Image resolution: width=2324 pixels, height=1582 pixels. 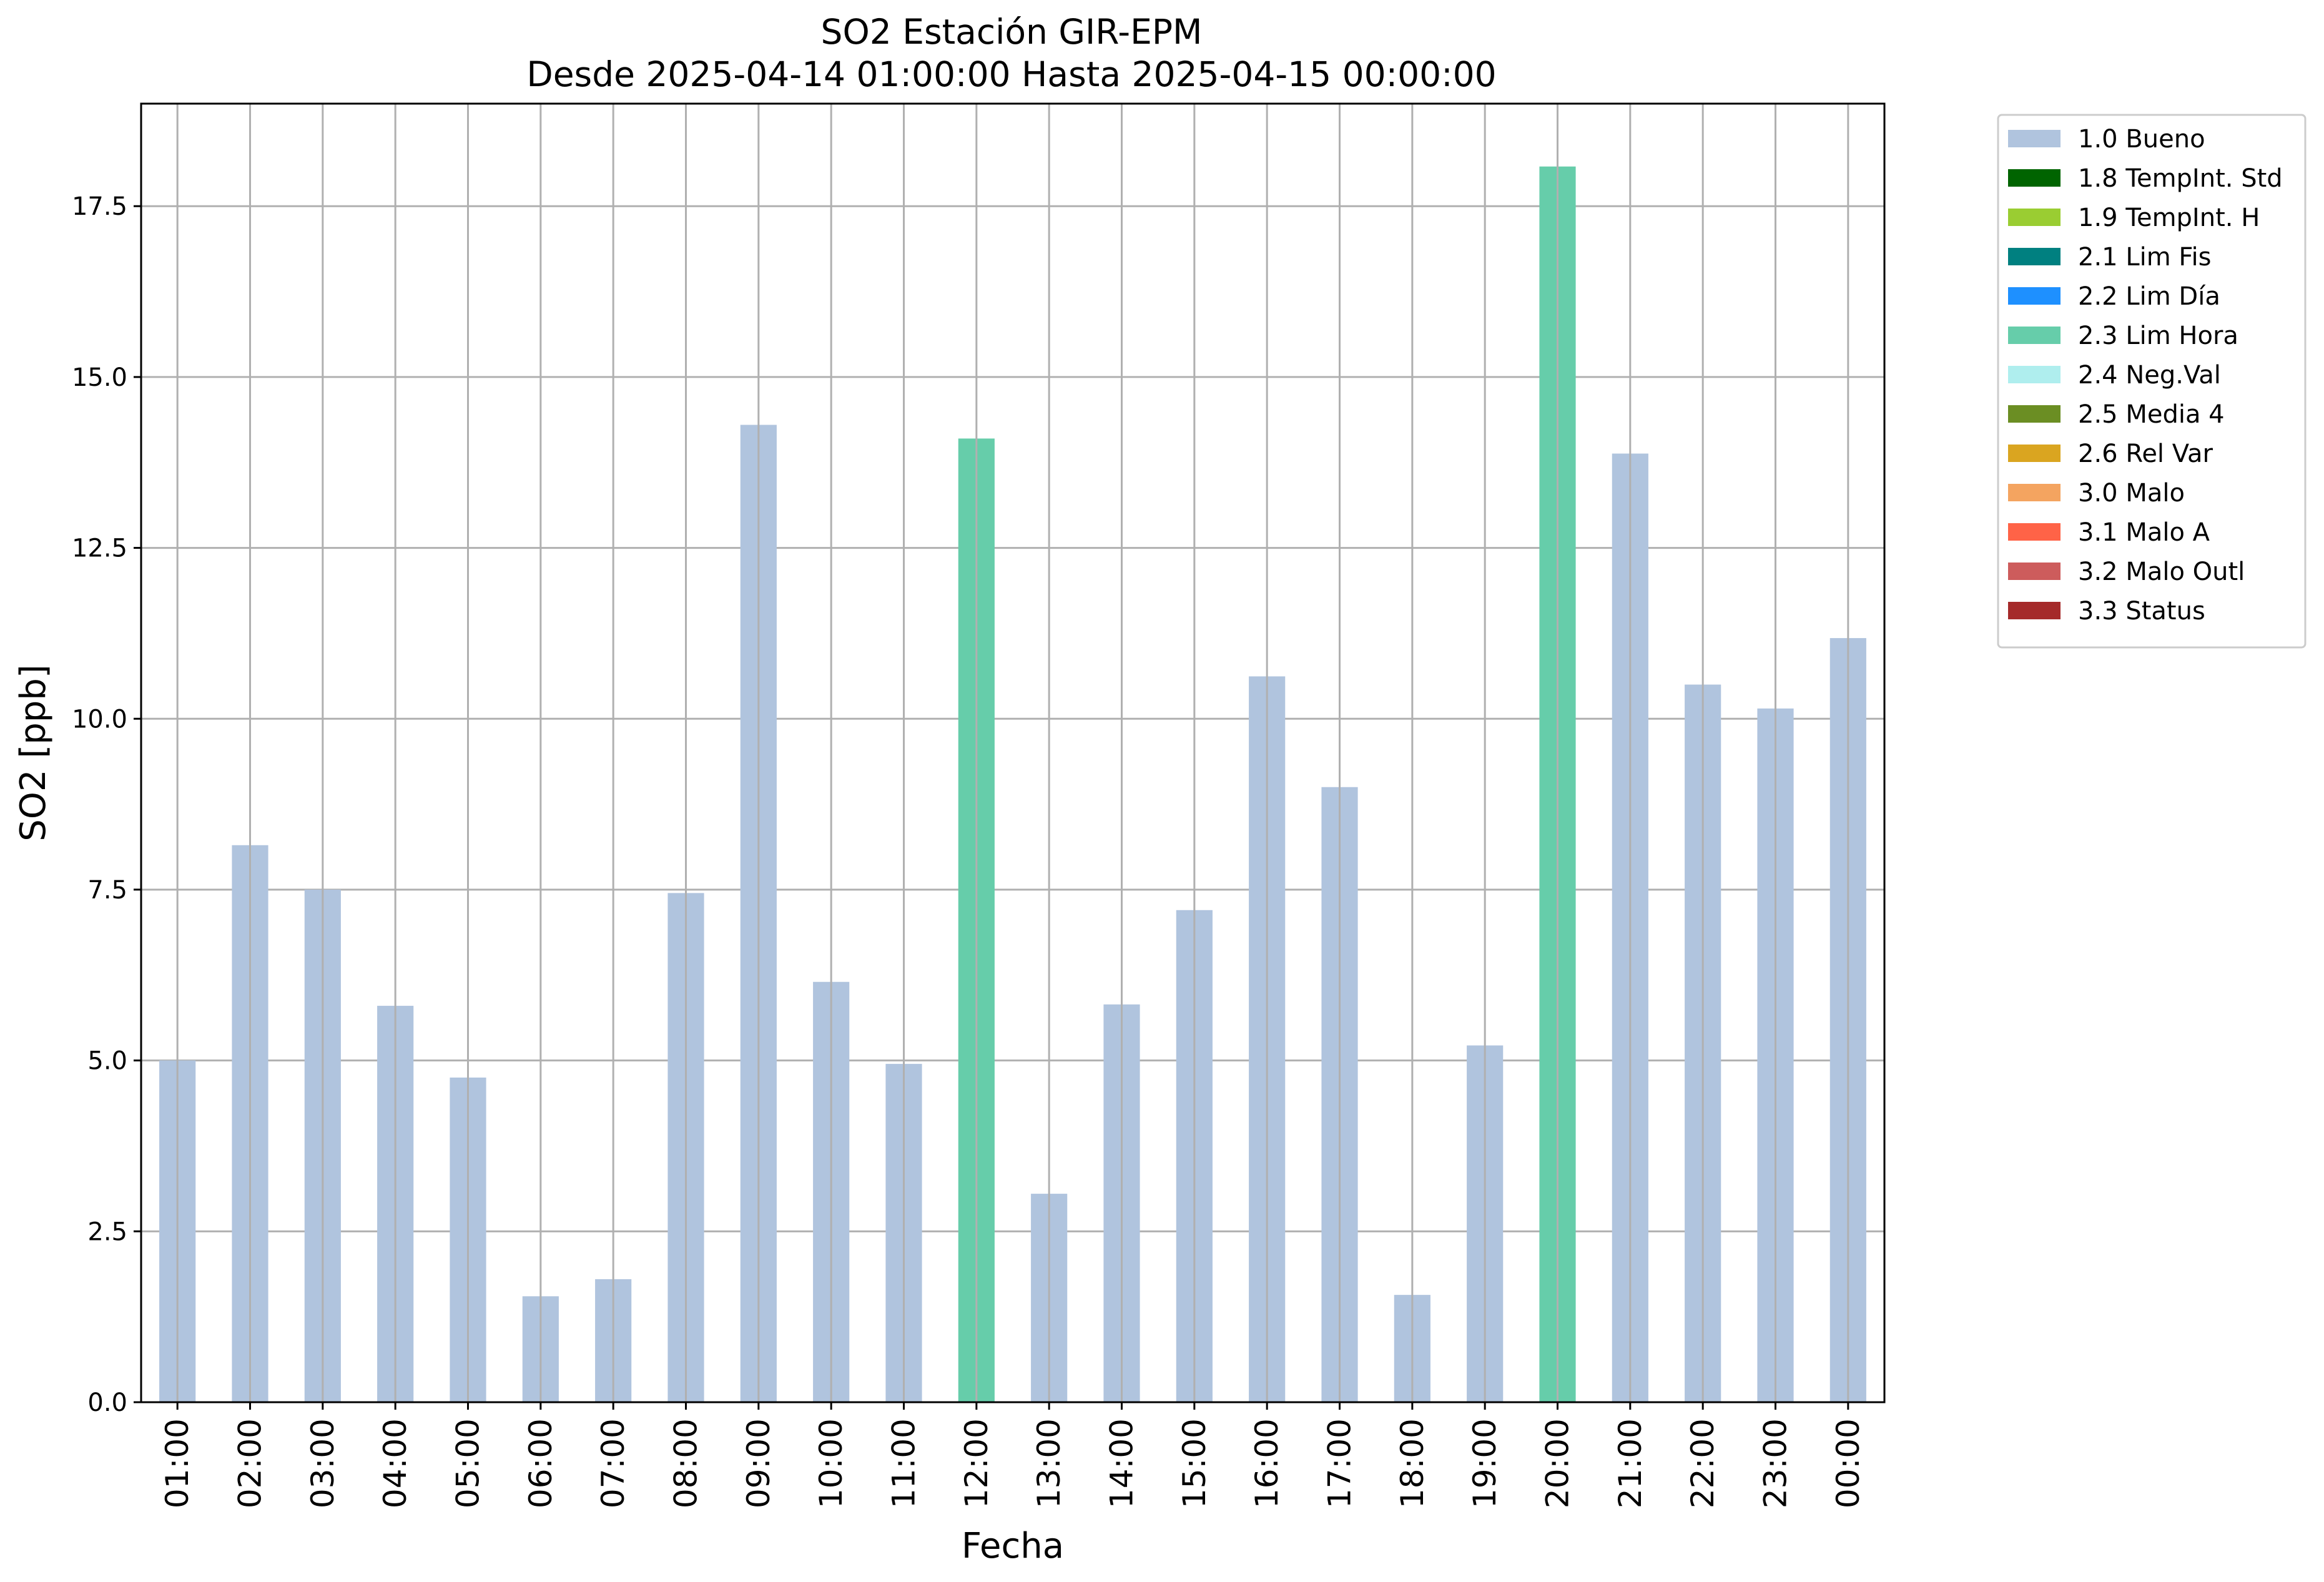 I want to click on x-tick-label: 06:00, so click(x=541, y=1463).